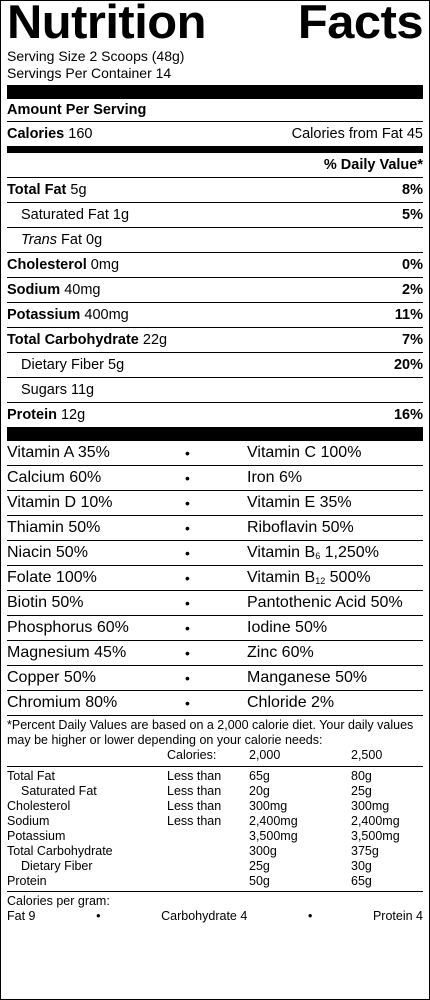 The image size is (430, 1000). I want to click on nutrient-dv: 7%, so click(412, 340).